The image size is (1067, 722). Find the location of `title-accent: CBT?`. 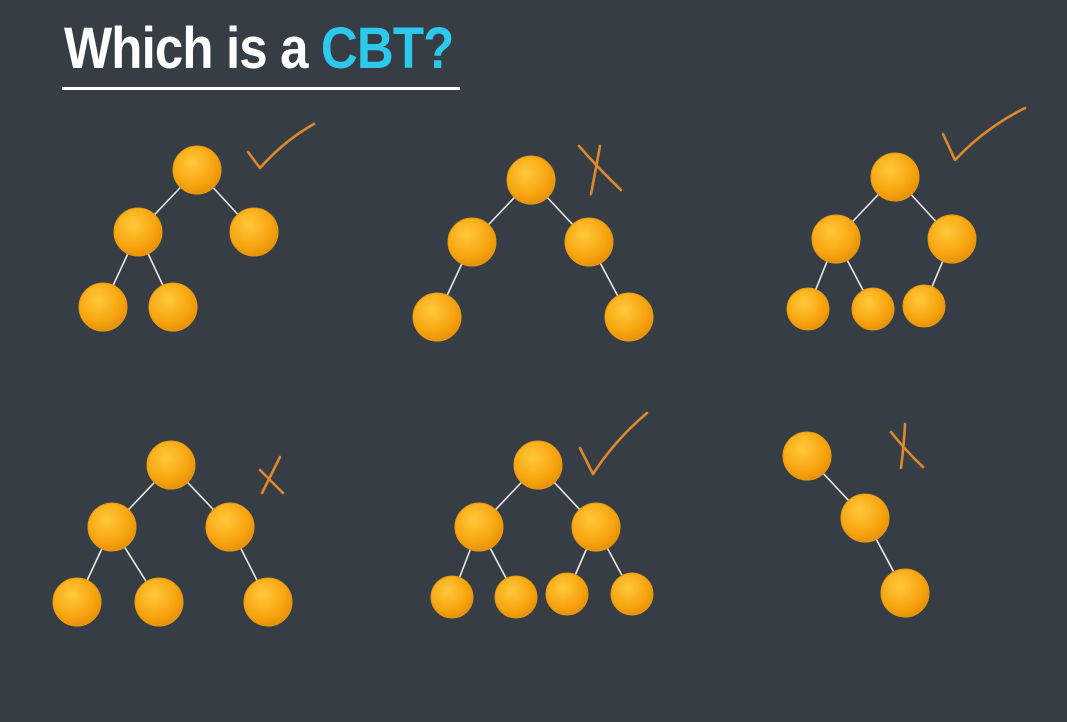

title-accent: CBT? is located at coordinates (387, 48).